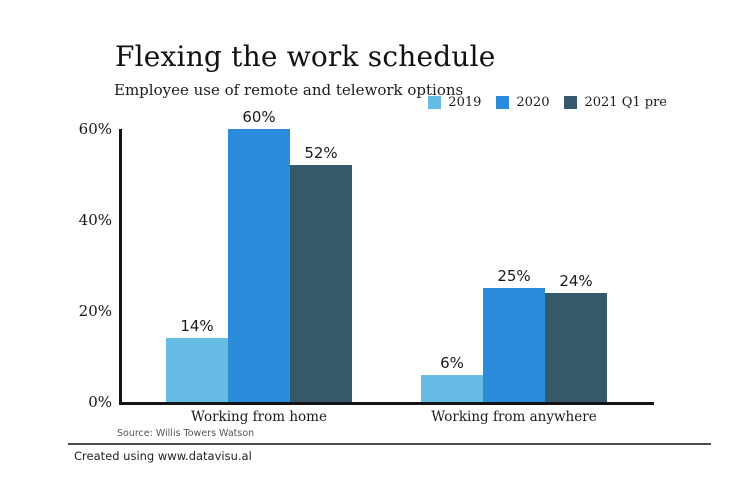 The height and width of the screenshot is (501, 734). What do you see at coordinates (465, 102) in the screenshot?
I see `legend-label: 2019` at bounding box center [465, 102].